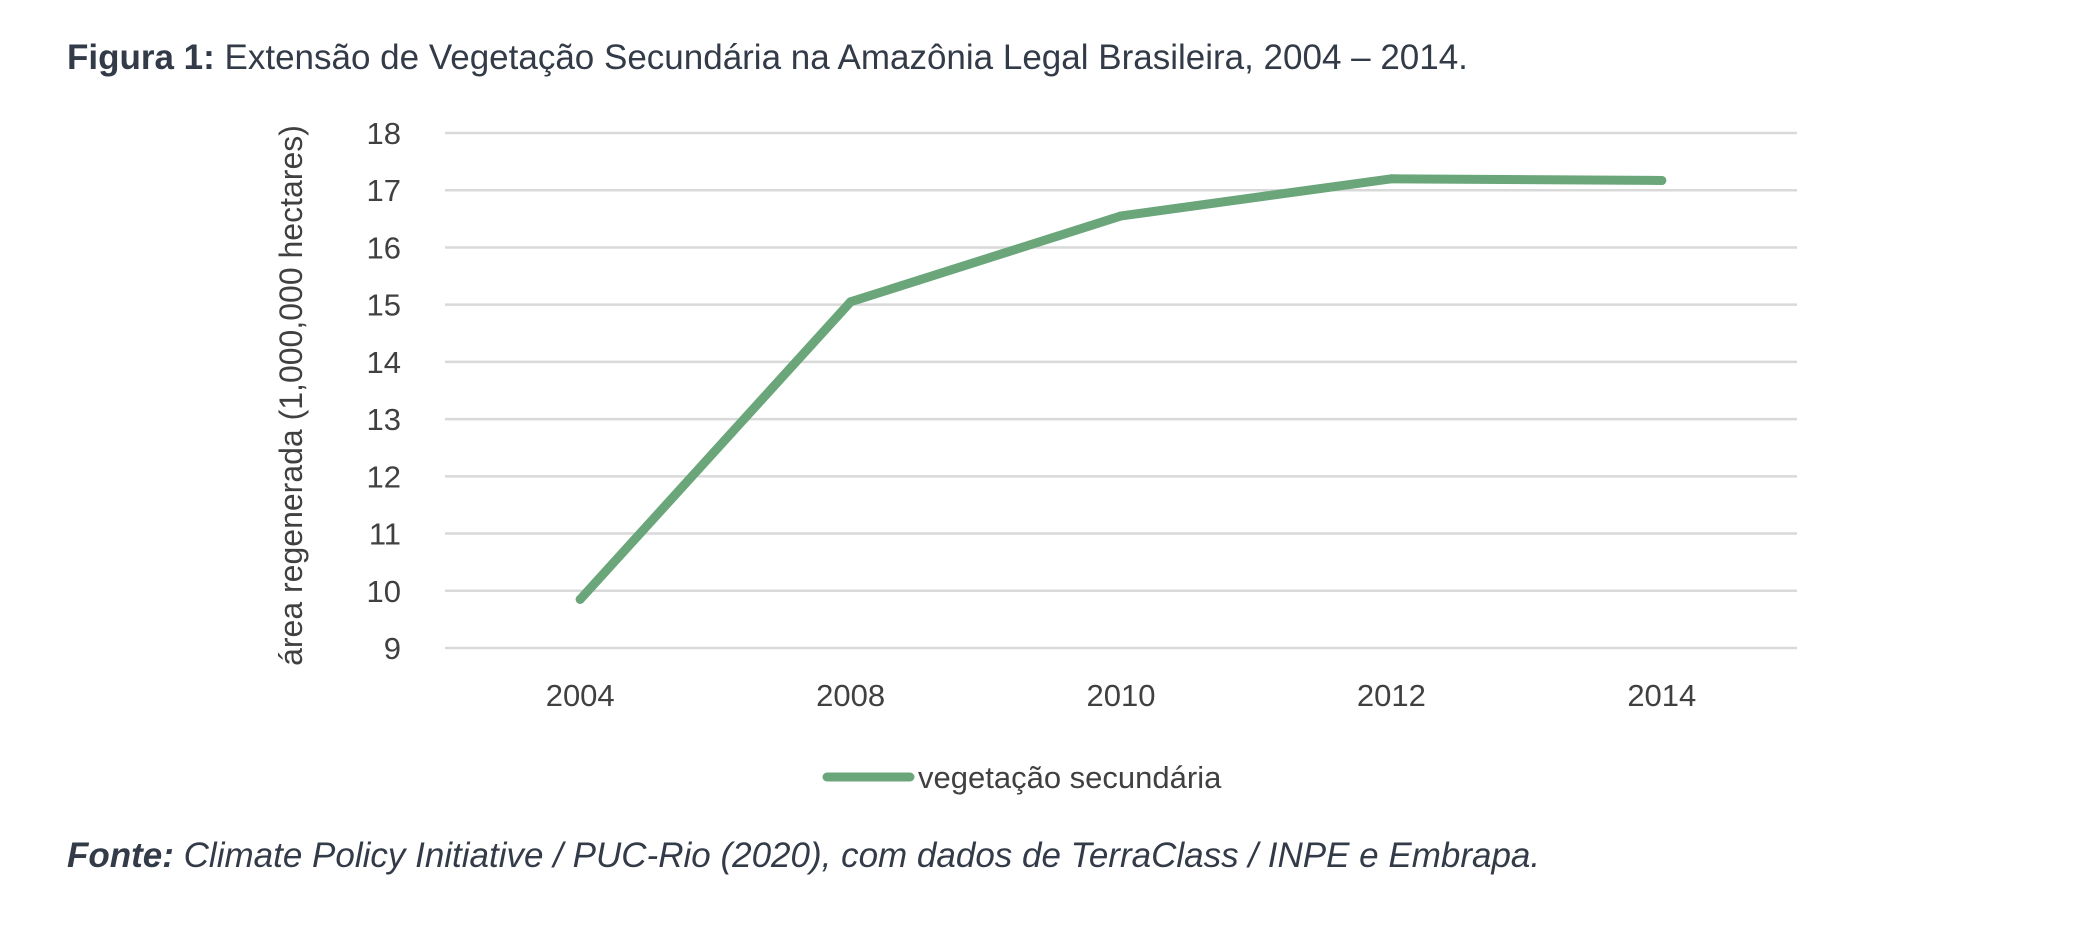  I want to click on figure-label: Figura 1:, so click(141, 57).